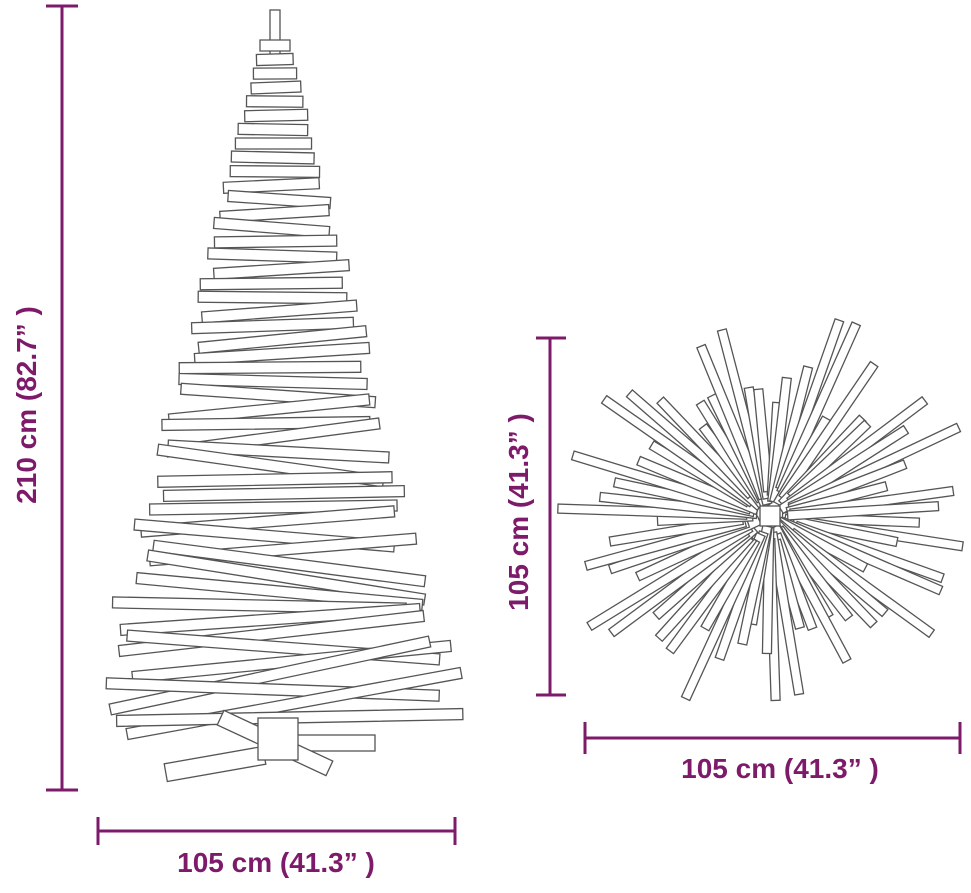 The width and height of the screenshot is (971, 893). I want to click on width-label: 105 cm (41.3” ), so click(276, 862).